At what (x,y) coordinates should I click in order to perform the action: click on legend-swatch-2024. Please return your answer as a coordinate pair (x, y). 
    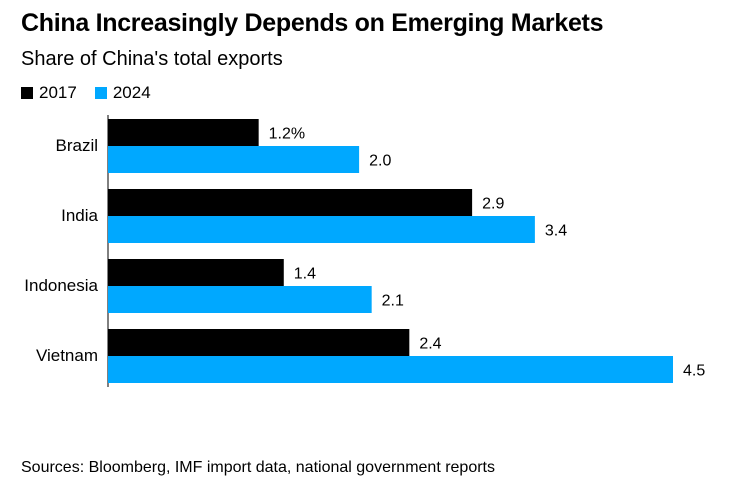
    Looking at the image, I should click on (100, 93).